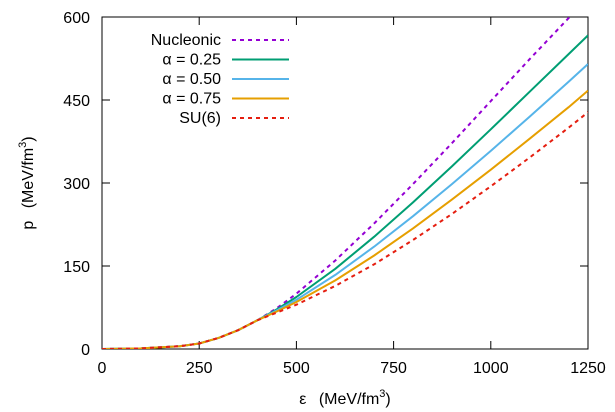 Image resolution: width=615 pixels, height=412 pixels. What do you see at coordinates (28, 225) in the screenshot?
I see `y-axis-symbol: p` at bounding box center [28, 225].